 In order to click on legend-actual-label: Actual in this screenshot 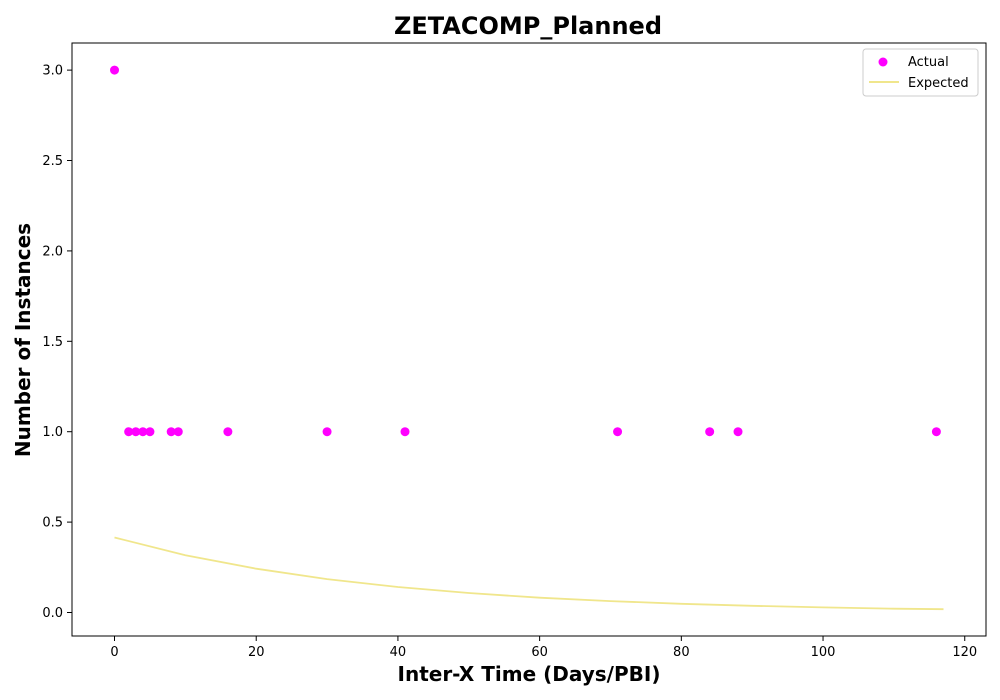, I will do `click(928, 62)`.